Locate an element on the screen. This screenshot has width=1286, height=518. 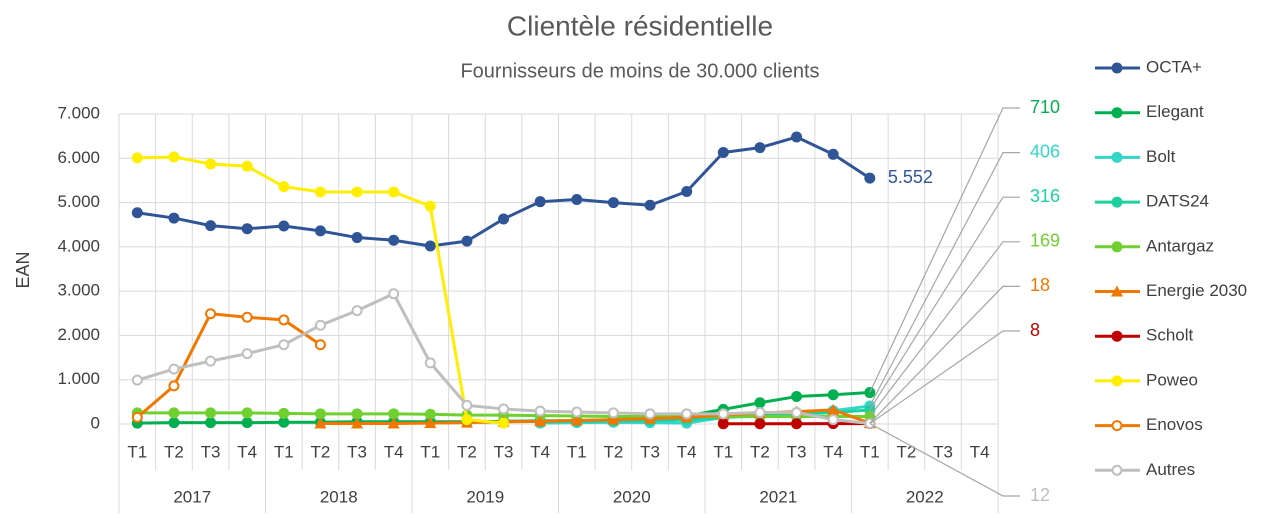
year-label: 2020 is located at coordinates (632, 496).